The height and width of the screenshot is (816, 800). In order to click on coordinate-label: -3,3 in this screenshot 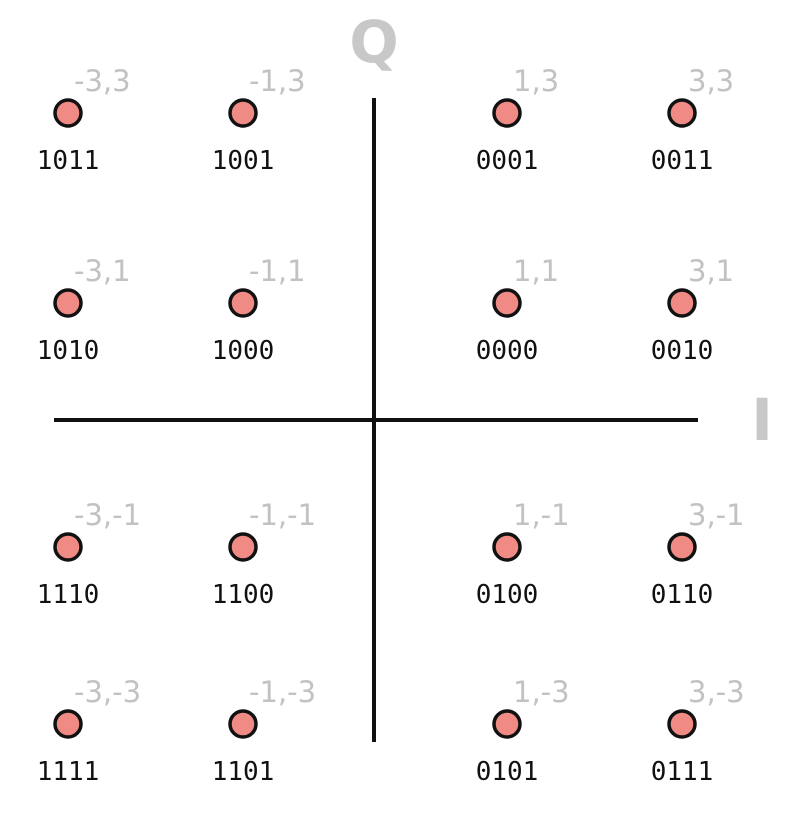, I will do `click(102, 81)`.